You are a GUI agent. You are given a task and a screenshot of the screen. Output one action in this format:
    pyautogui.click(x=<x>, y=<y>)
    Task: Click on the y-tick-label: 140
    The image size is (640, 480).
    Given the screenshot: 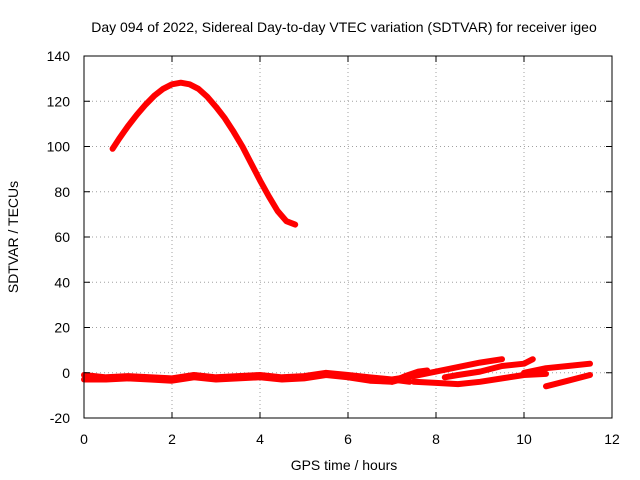 What is the action you would take?
    pyautogui.click(x=59, y=56)
    